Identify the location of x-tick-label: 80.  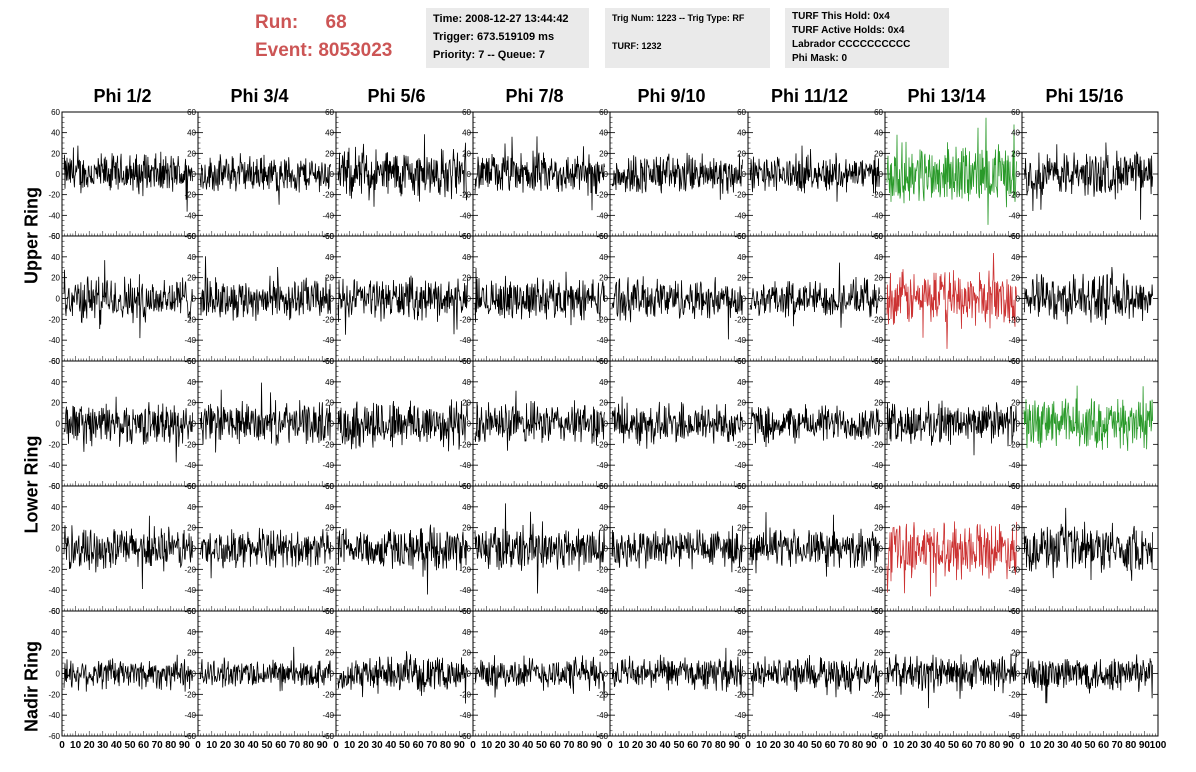
(583, 745).